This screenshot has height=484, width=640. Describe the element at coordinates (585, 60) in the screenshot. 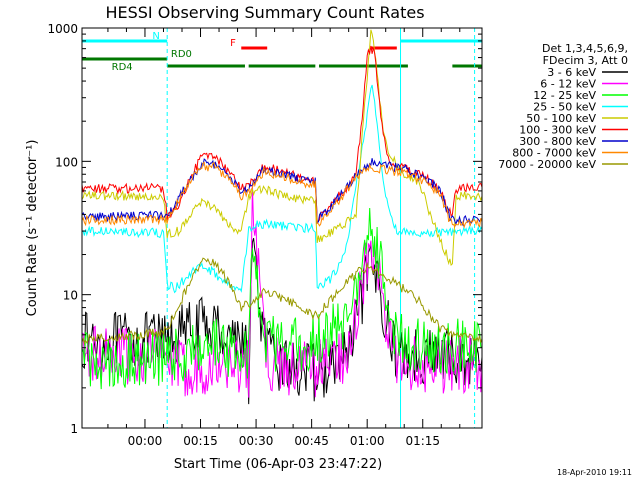

I see `legend-header: FDecim 3, Att 0` at that location.